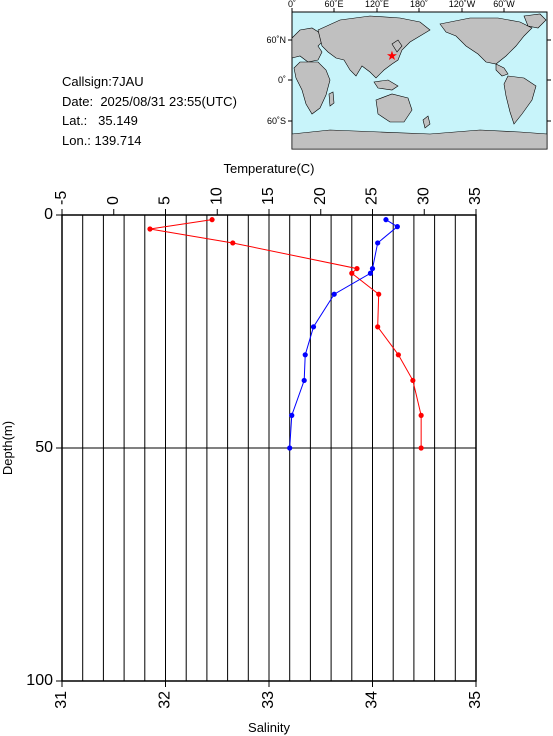  What do you see at coordinates (268, 196) in the screenshot?
I see `temperature-tick-label: 15` at bounding box center [268, 196].